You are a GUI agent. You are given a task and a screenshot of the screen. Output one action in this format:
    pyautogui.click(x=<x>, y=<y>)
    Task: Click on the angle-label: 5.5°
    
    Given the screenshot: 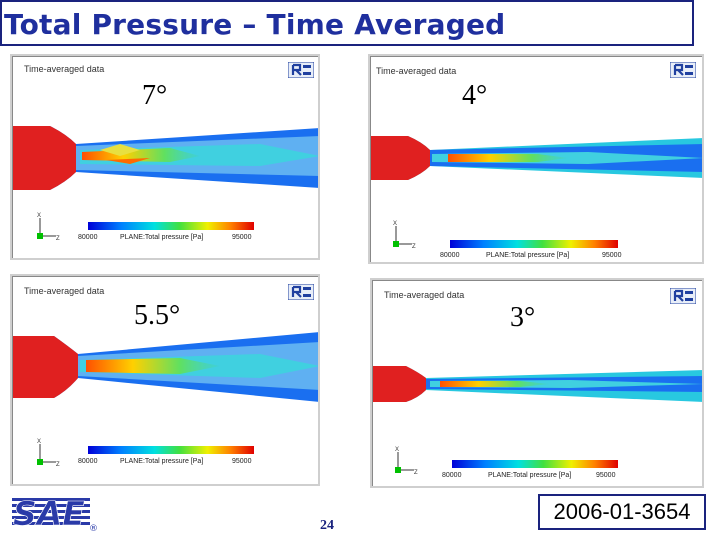 What is the action you would take?
    pyautogui.click(x=157, y=315)
    